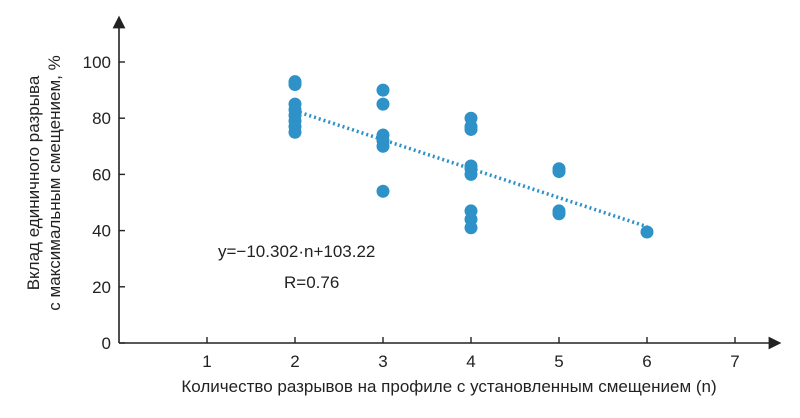 This screenshot has height=418, width=800. Describe the element at coordinates (101, 174) in the screenshot. I see `y-tick-label: 60` at that location.